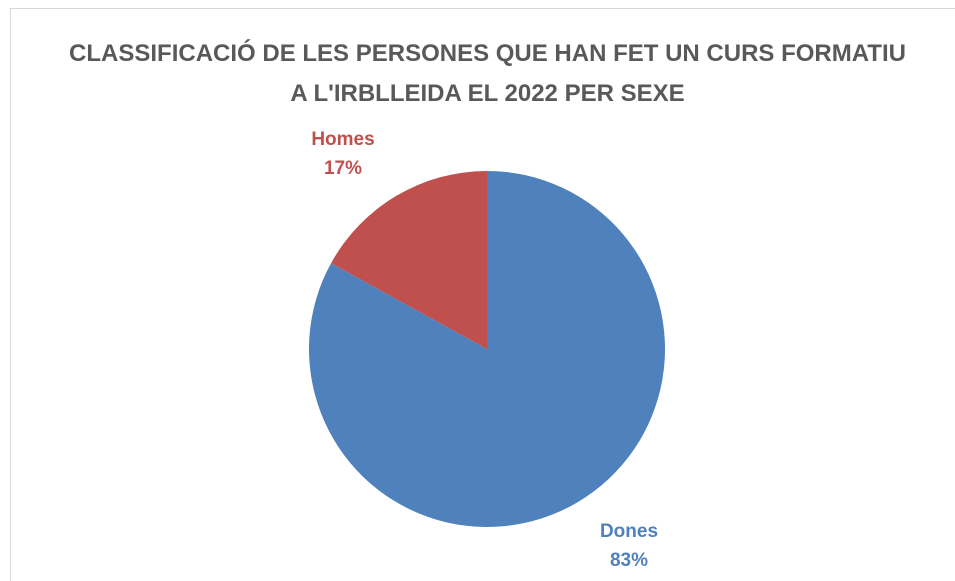 This screenshot has height=581, width=955. Describe the element at coordinates (409, 260) in the screenshot. I see `pie-slice` at that location.